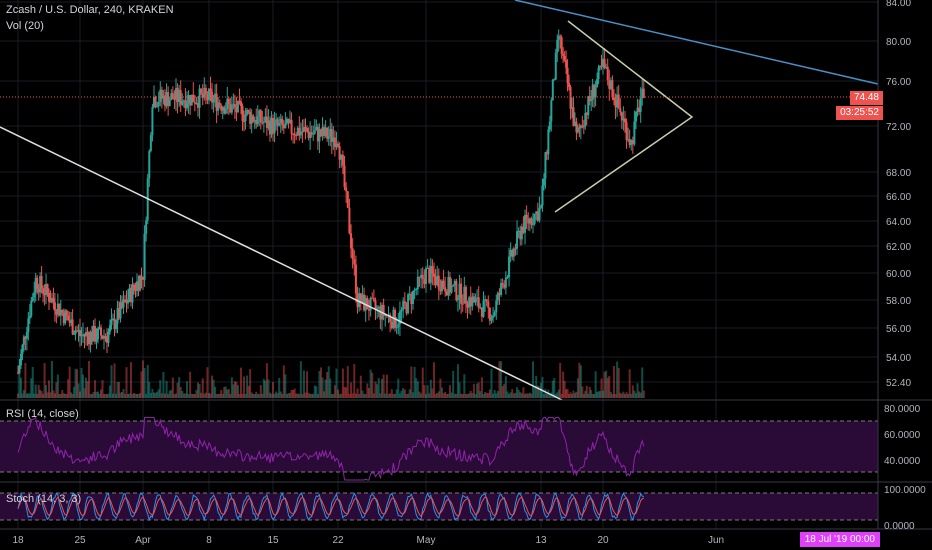  Describe the element at coordinates (42, 414) in the screenshot. I see `rsi-indicator-label: RSI (14, close)` at that location.